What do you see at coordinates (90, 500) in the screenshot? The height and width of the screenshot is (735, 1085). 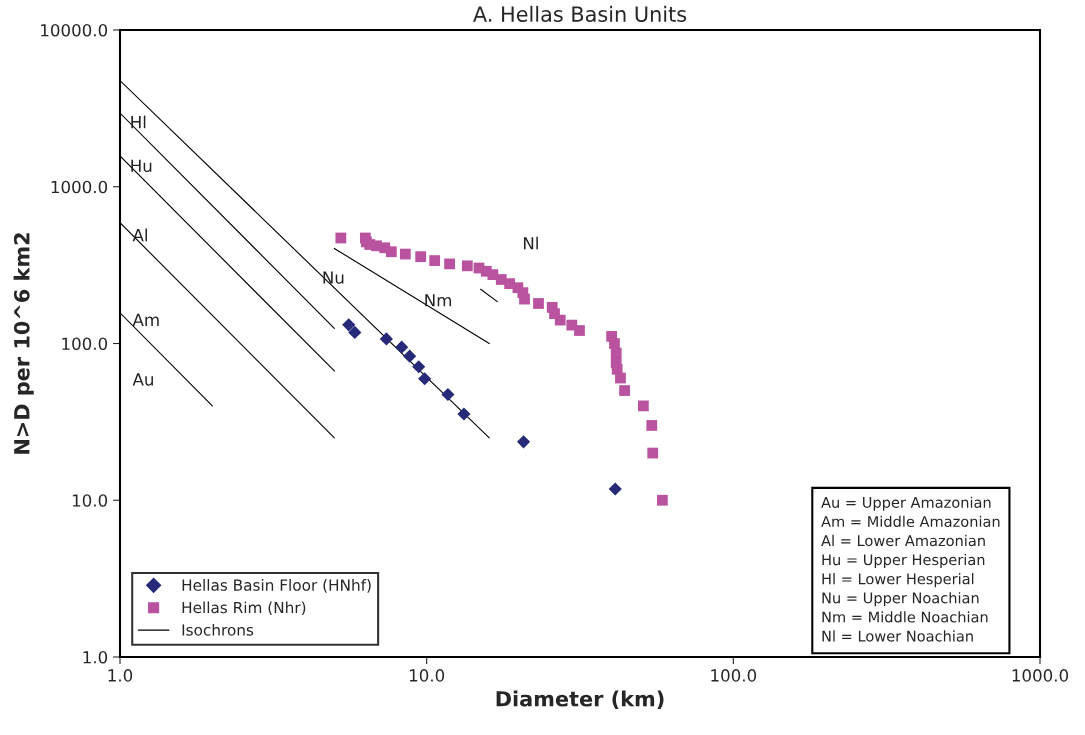 I see `y-tick-label: 10.0` at bounding box center [90, 500].